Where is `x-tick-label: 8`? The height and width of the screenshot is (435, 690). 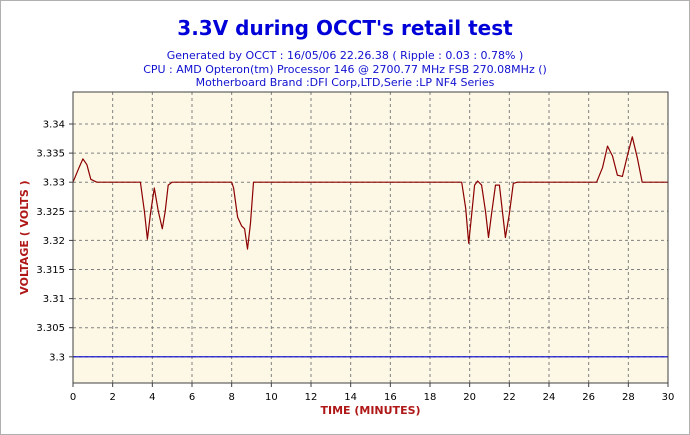 x-tick-label: 8 is located at coordinates (231, 397).